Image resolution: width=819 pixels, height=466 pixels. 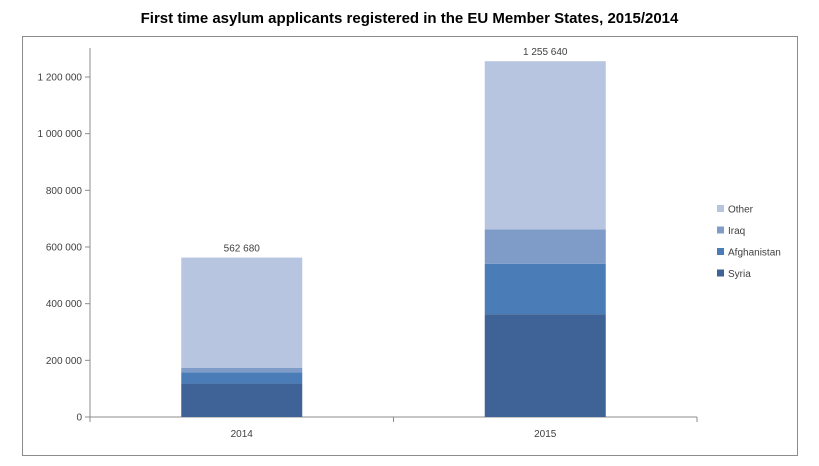 What do you see at coordinates (242, 400) in the screenshot?
I see `bar-syria-2014` at bounding box center [242, 400].